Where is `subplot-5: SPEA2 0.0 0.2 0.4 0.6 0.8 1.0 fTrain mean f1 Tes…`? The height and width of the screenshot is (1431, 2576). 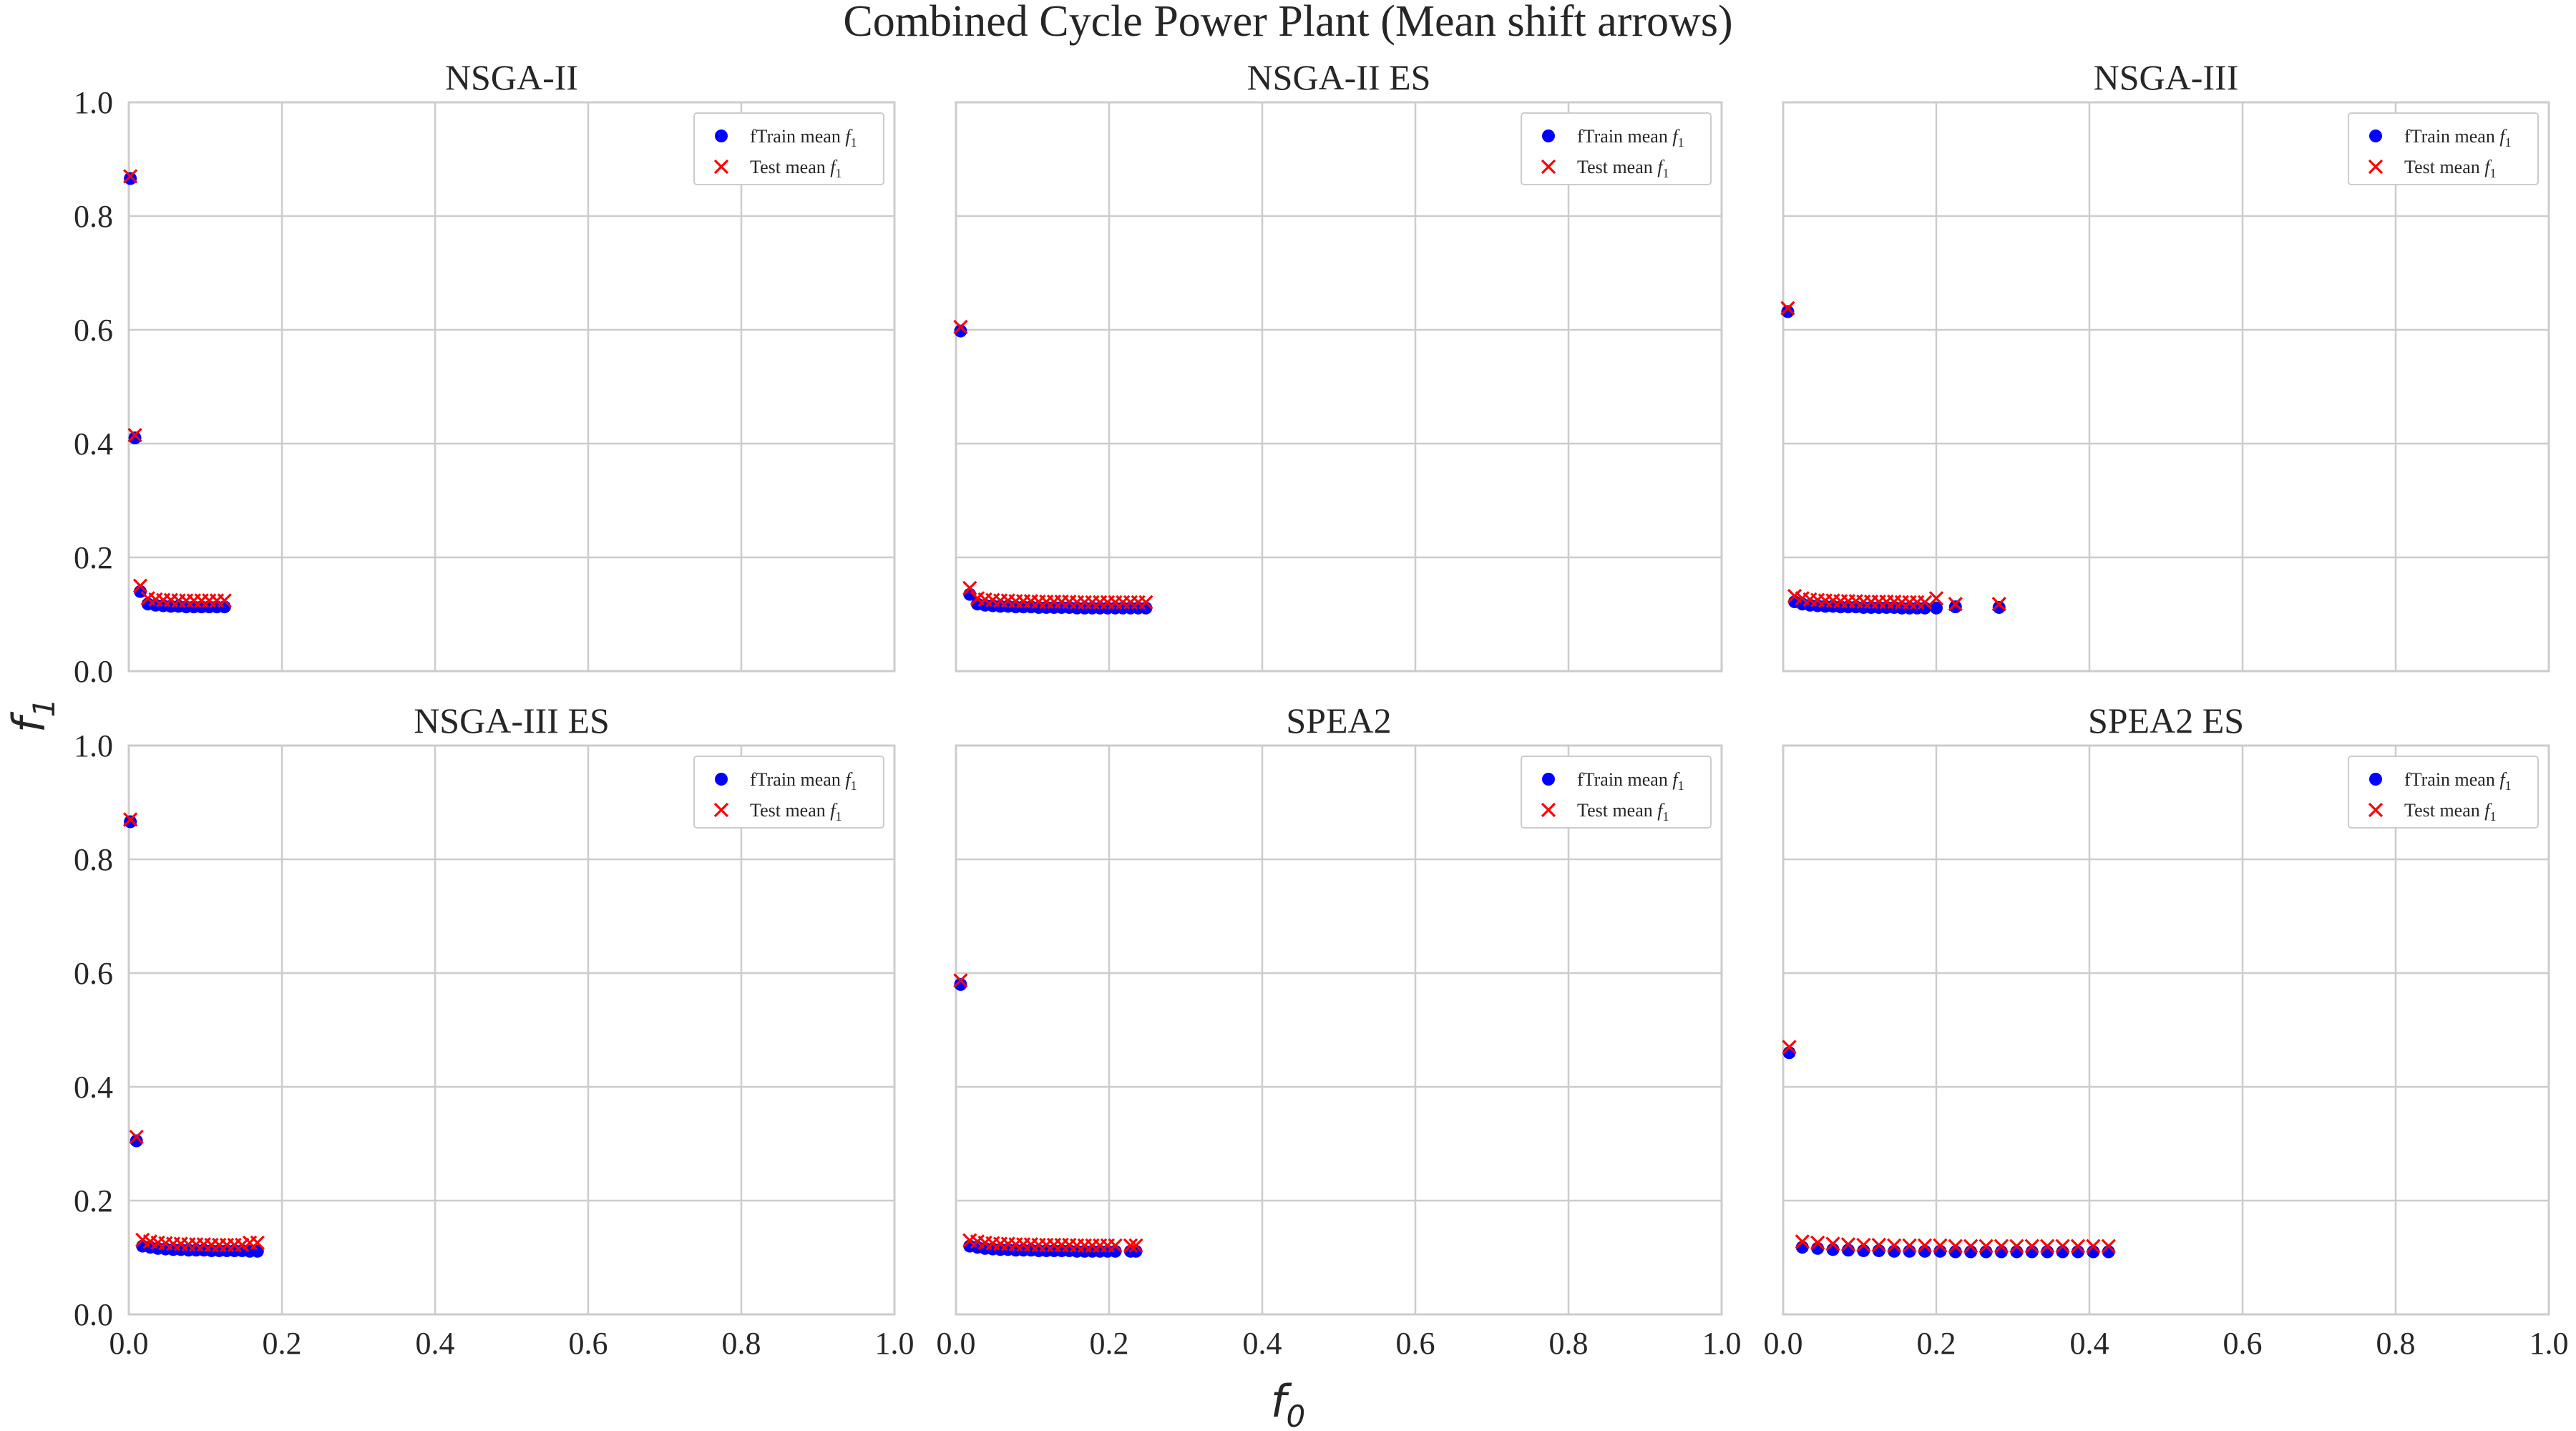
subplot-5: SPEA2 0.0 0.2 0.4 0.6 0.8 1.0 fTrain mean f1 Tes… is located at coordinates (1339, 1030).